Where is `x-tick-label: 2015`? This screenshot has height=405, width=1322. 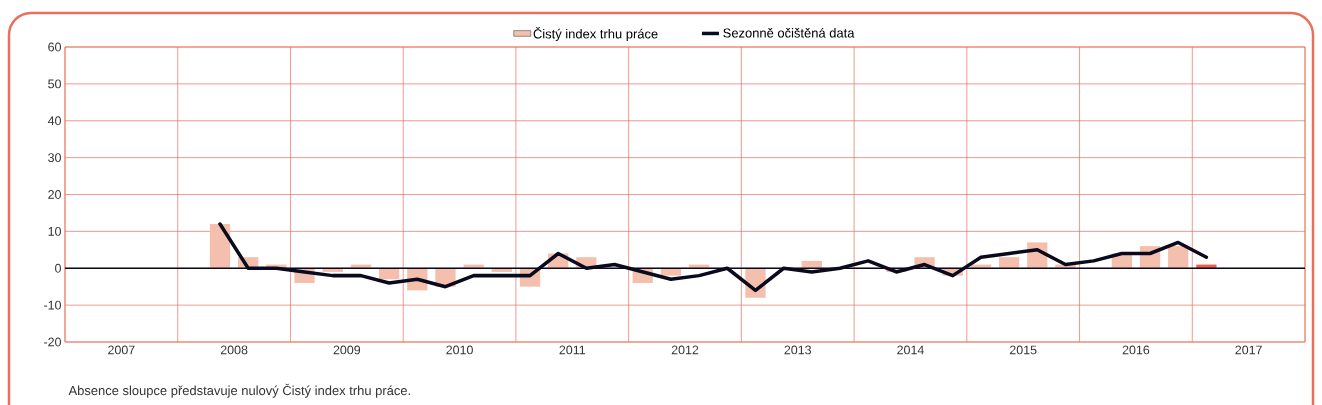
x-tick-label: 2015 is located at coordinates (1023, 350).